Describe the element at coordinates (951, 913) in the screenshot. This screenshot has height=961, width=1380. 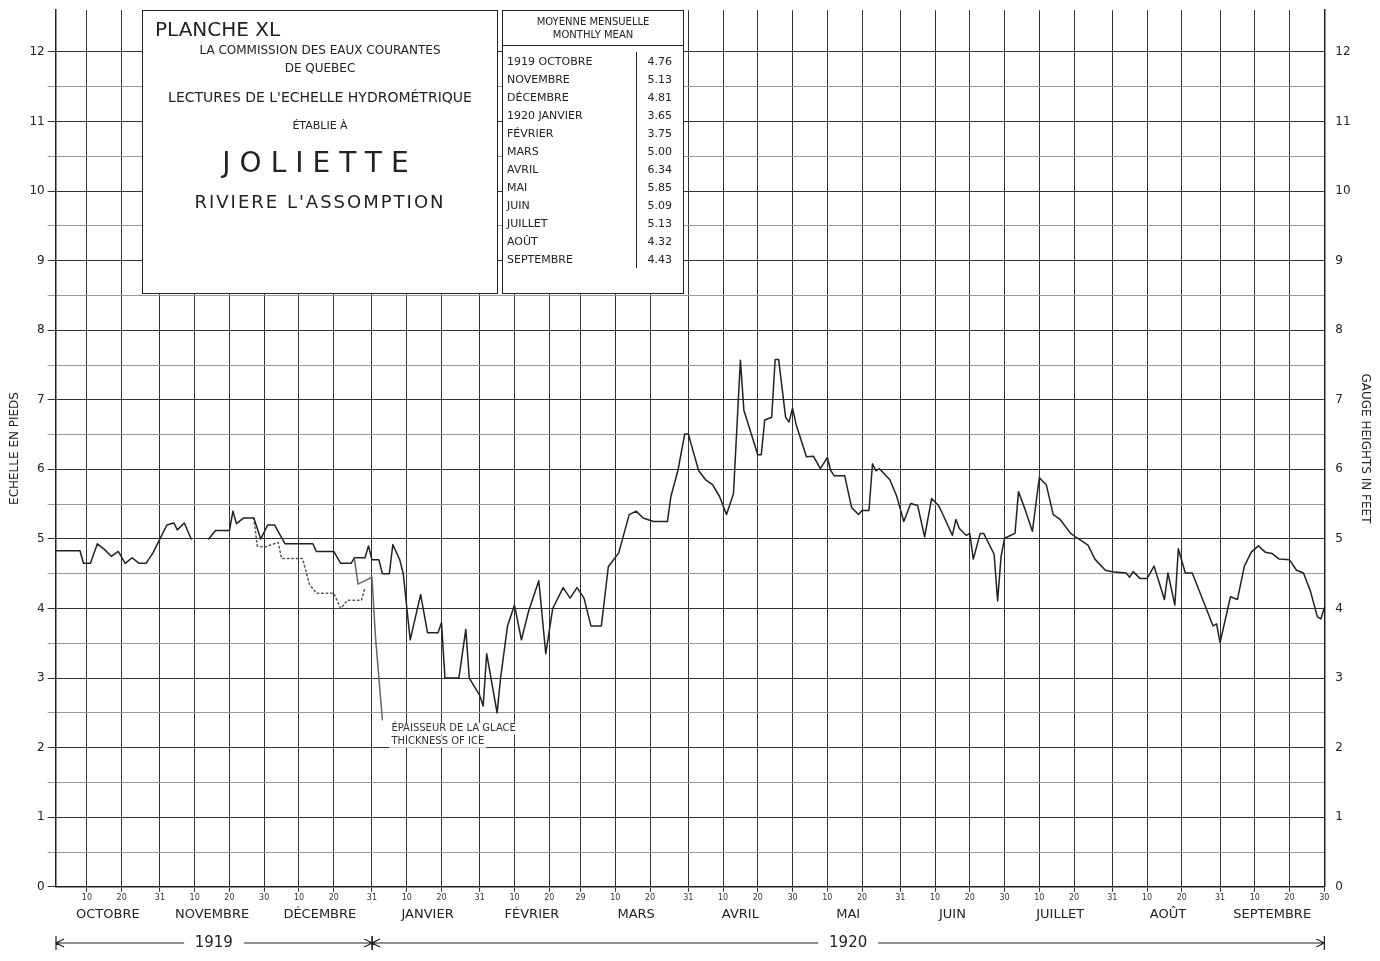
I see `x2-tick-label: JUIN` at that location.